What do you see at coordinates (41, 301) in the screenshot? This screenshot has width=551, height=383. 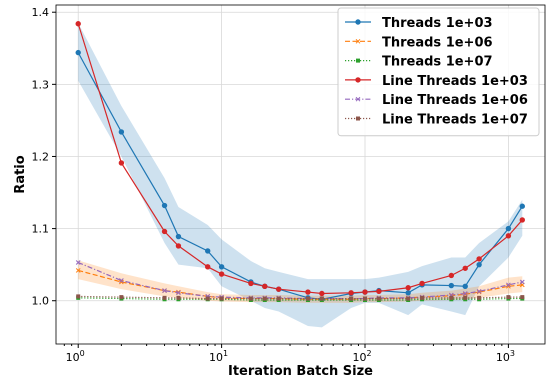 I see `y-tick-label: 1.0` at bounding box center [41, 301].